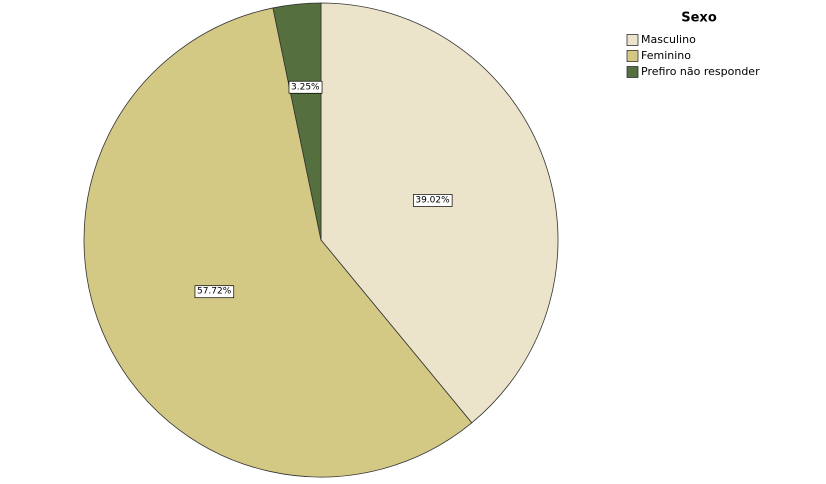  Describe the element at coordinates (668, 39) in the screenshot. I see `legend-label: Masculino` at that location.